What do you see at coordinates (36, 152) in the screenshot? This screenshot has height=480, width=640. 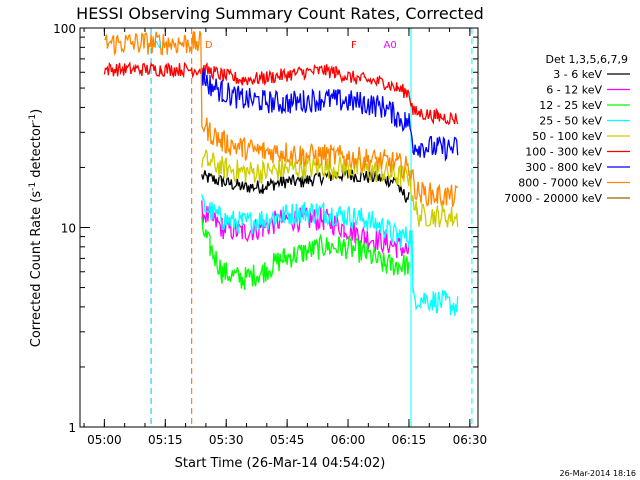 I see `y-axis-label-mid: detector` at bounding box center [36, 152].